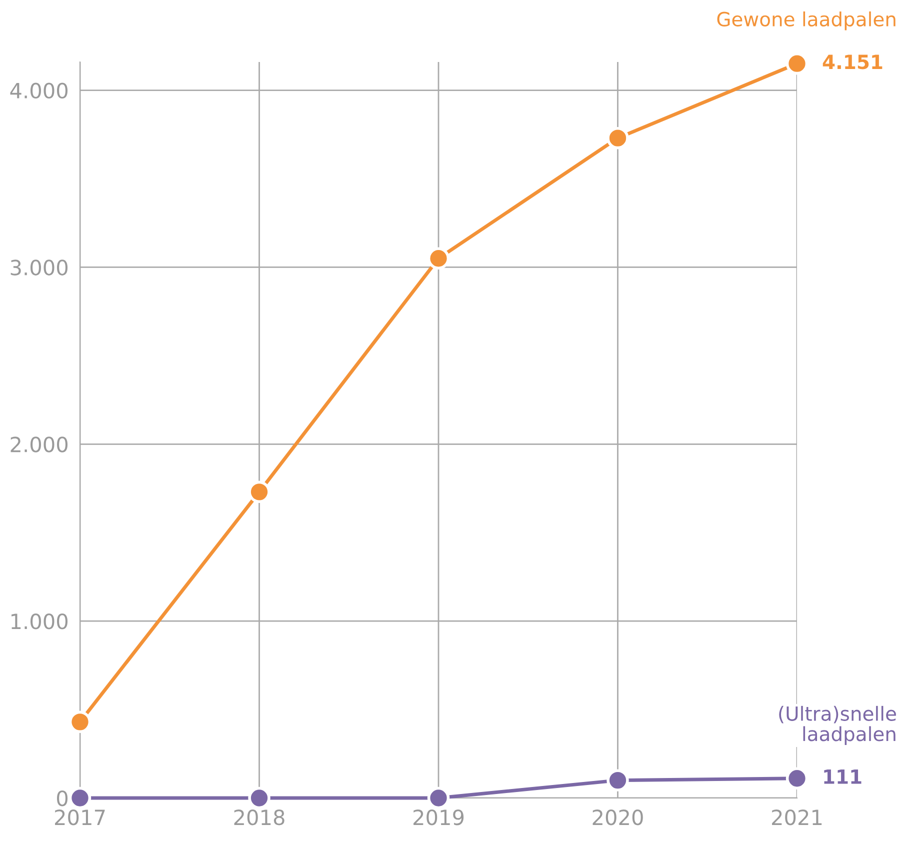 The width and height of the screenshot is (905, 841). I want to click on x-tick-label: 2021, so click(797, 817).